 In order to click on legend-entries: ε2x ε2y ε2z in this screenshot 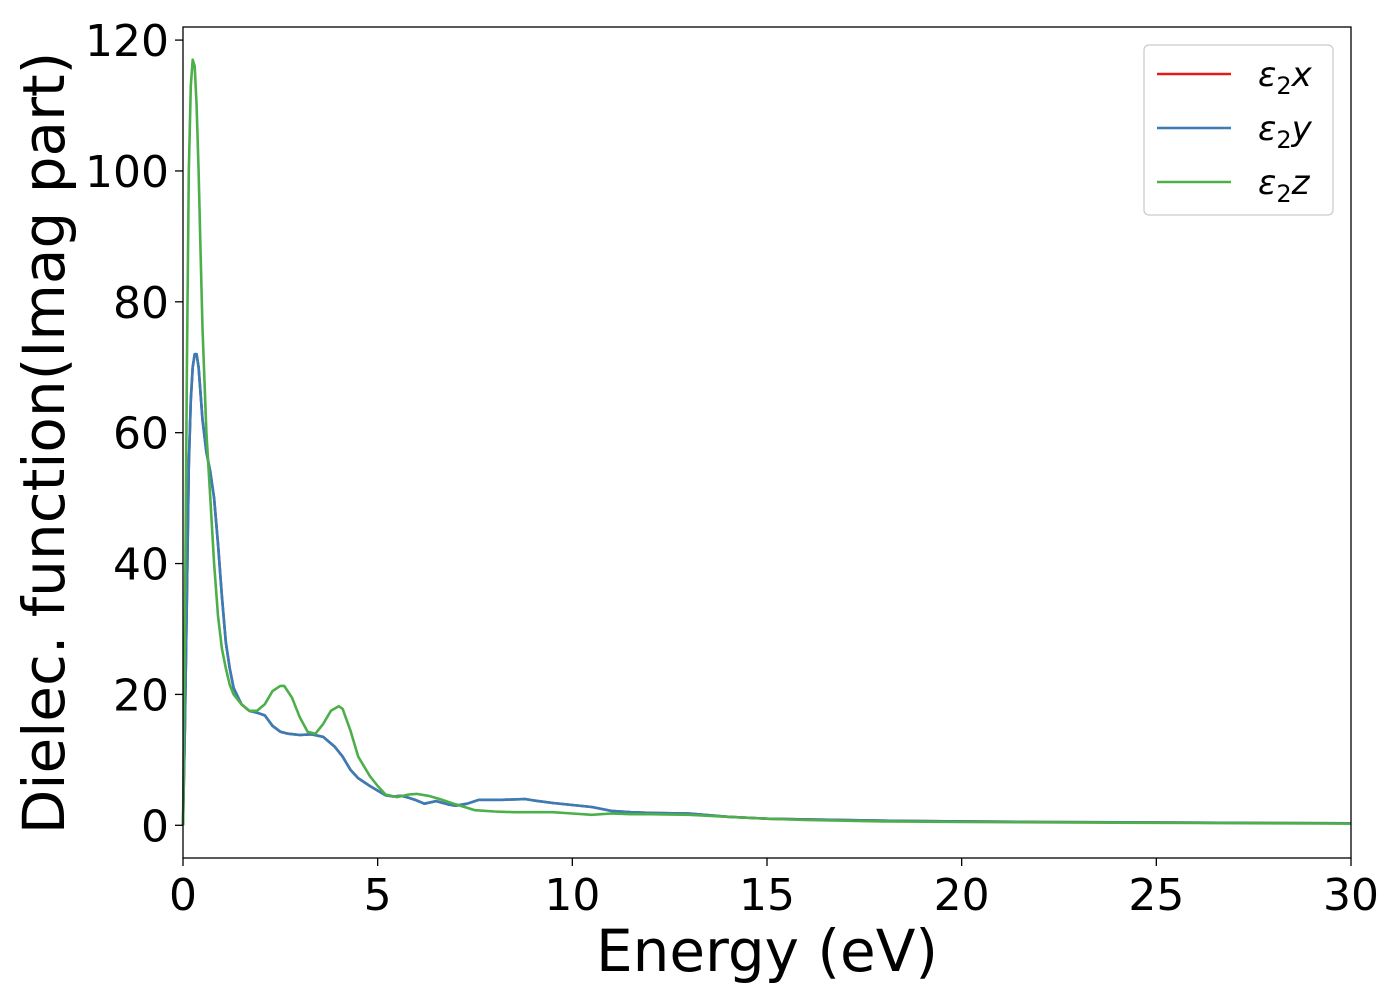, I will do `click(1235, 131)`.